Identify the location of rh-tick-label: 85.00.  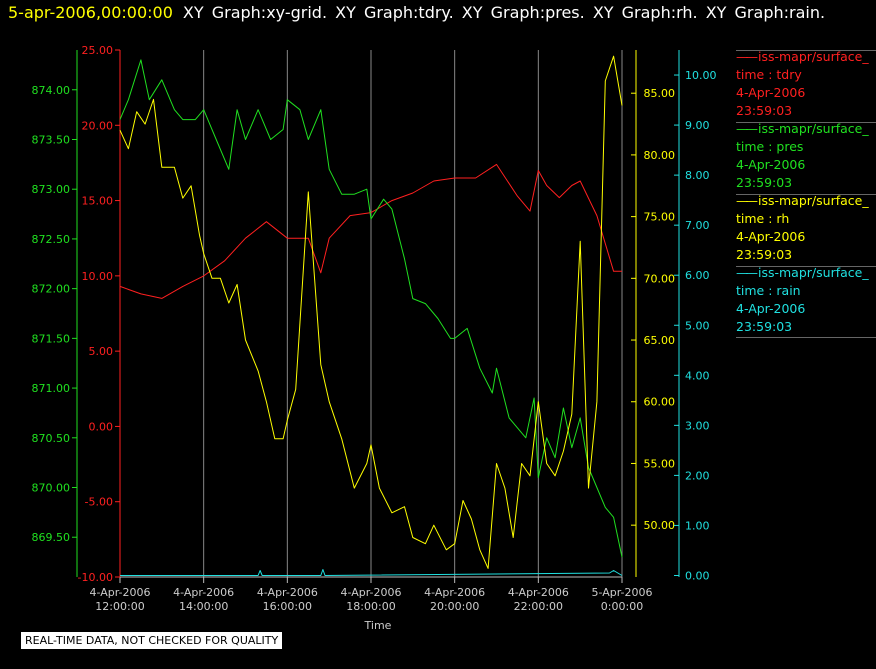
(660, 93).